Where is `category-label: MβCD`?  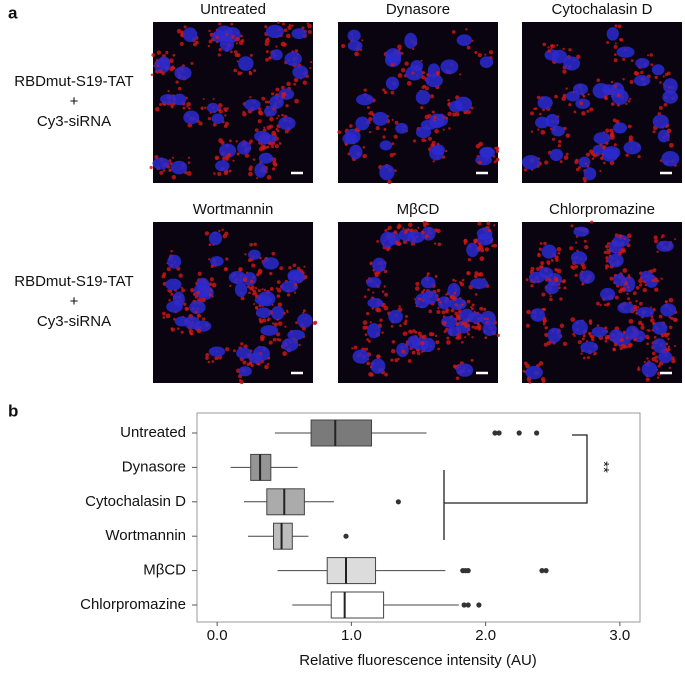
category-label: MβCD is located at coordinates (164, 570).